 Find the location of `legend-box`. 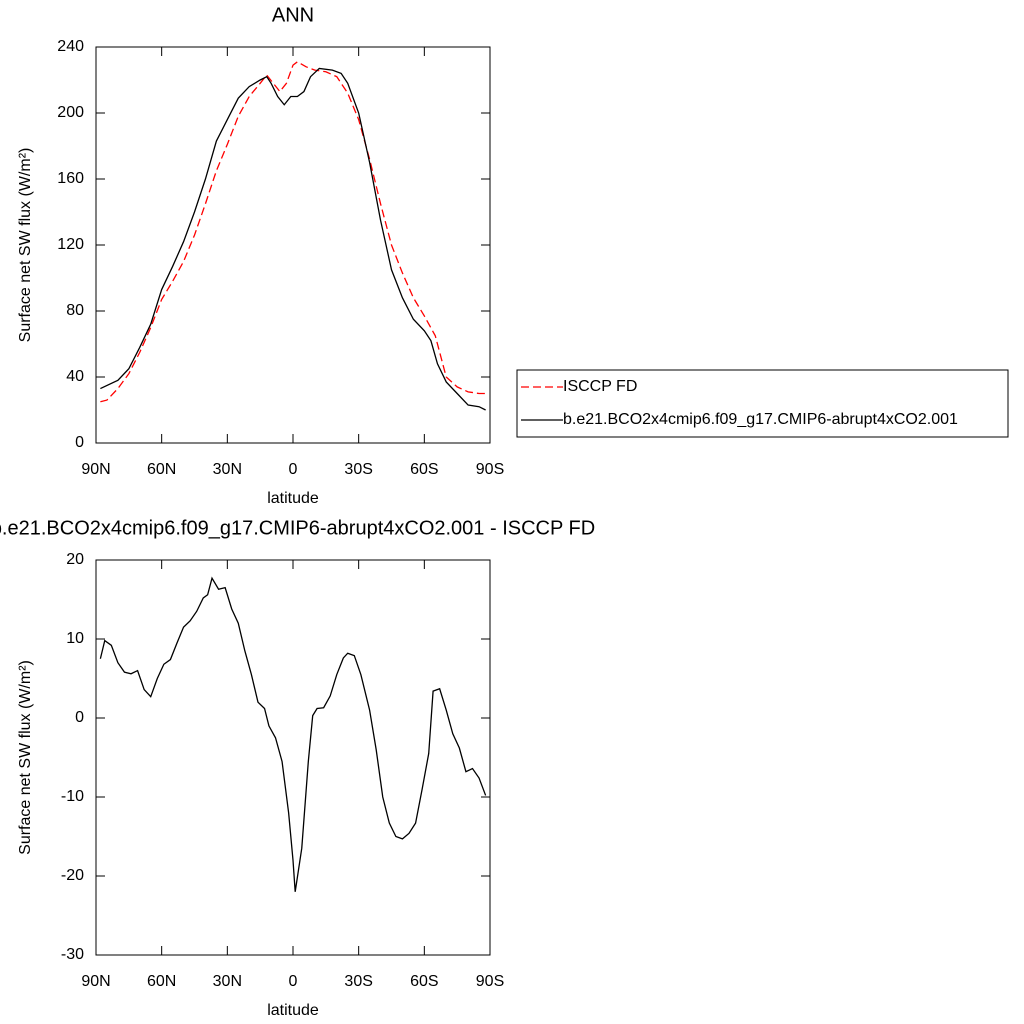

legend-box is located at coordinates (762, 403).